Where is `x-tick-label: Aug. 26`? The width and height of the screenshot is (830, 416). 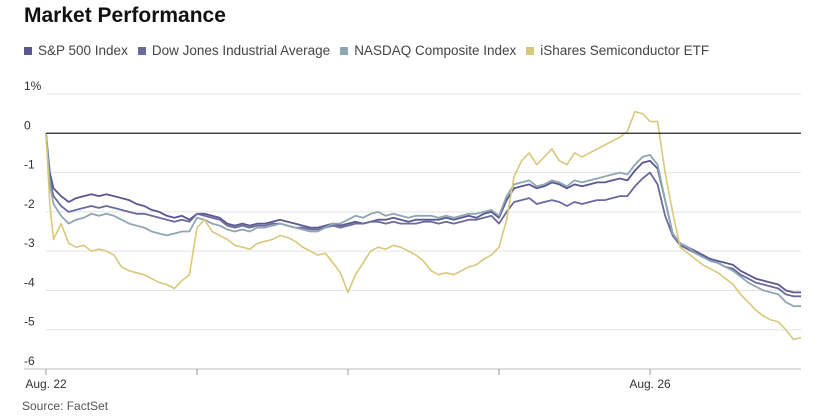 x-tick-label: Aug. 26 is located at coordinates (650, 384).